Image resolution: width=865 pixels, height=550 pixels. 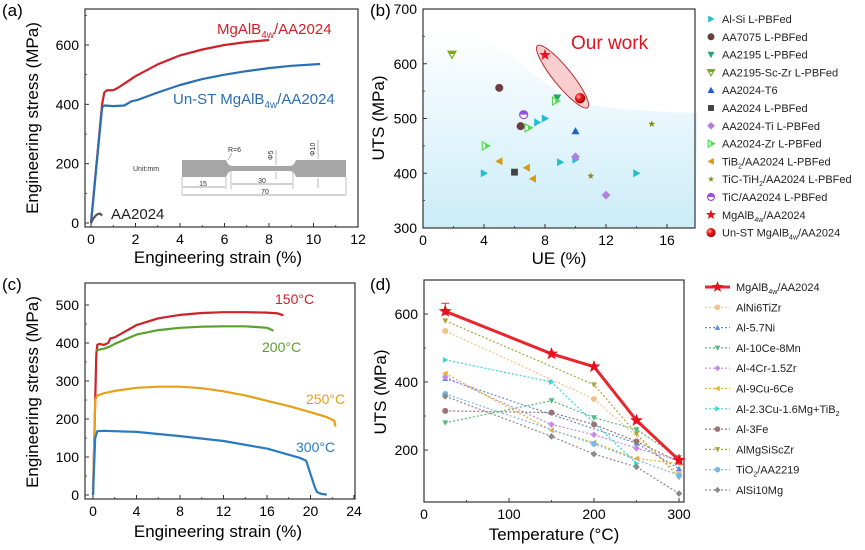 I want to click on legend-text: AlMgSiScZr, so click(x=765, y=450).